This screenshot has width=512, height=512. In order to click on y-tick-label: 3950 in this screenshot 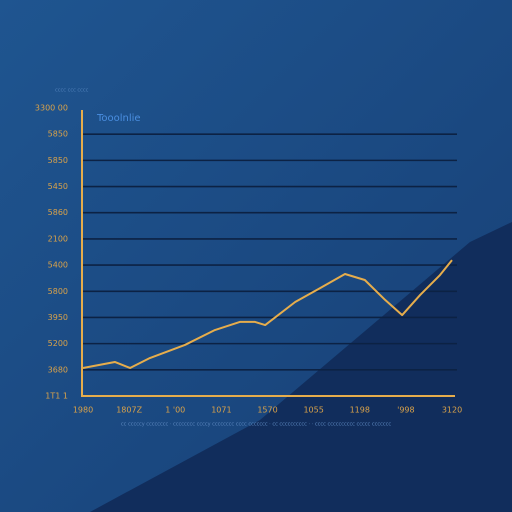, I will do `click(58, 317)`.